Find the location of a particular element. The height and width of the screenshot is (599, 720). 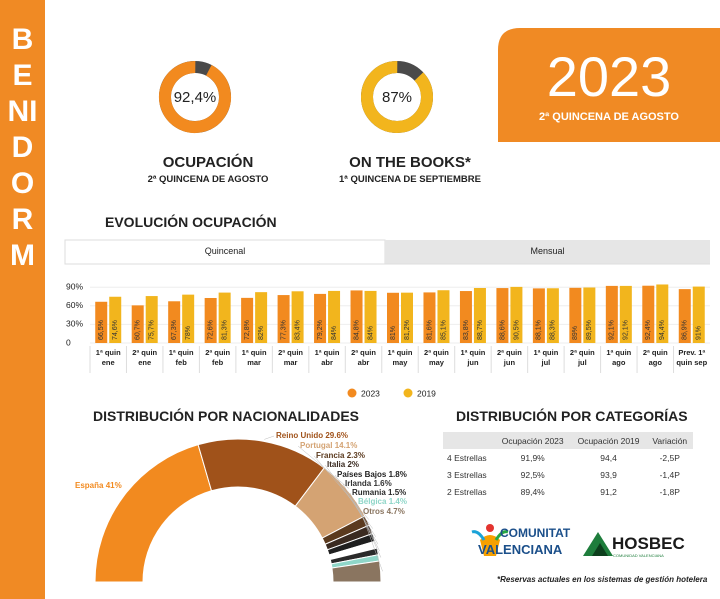

donut-label: 92,4% is located at coordinates (195, 97).